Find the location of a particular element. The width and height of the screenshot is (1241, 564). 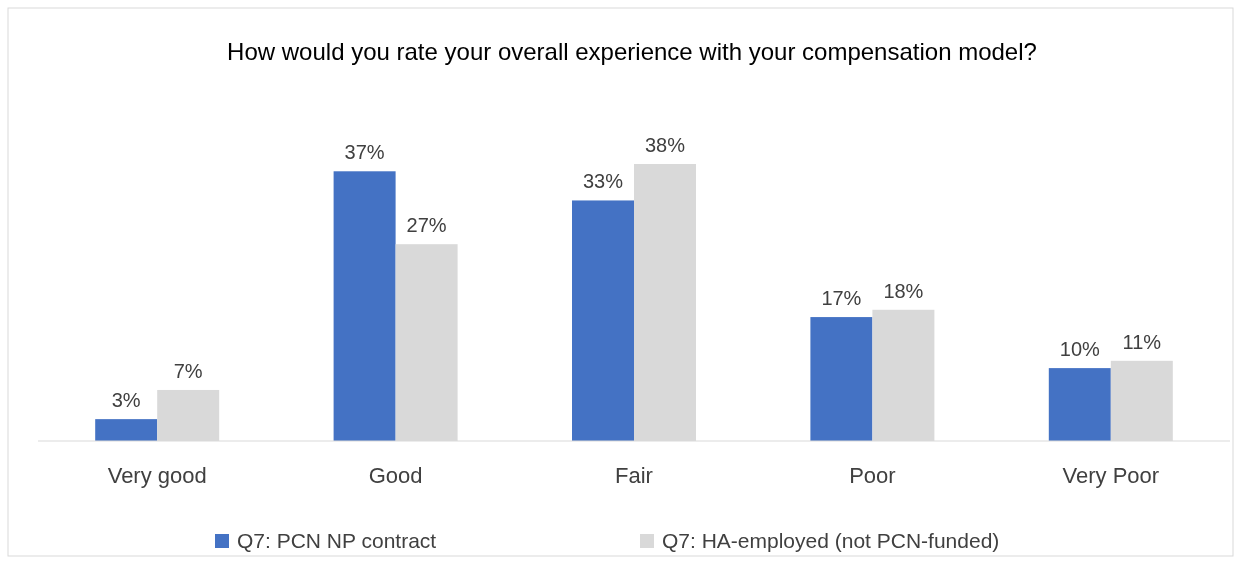

data-label: 33% is located at coordinates (603, 181).